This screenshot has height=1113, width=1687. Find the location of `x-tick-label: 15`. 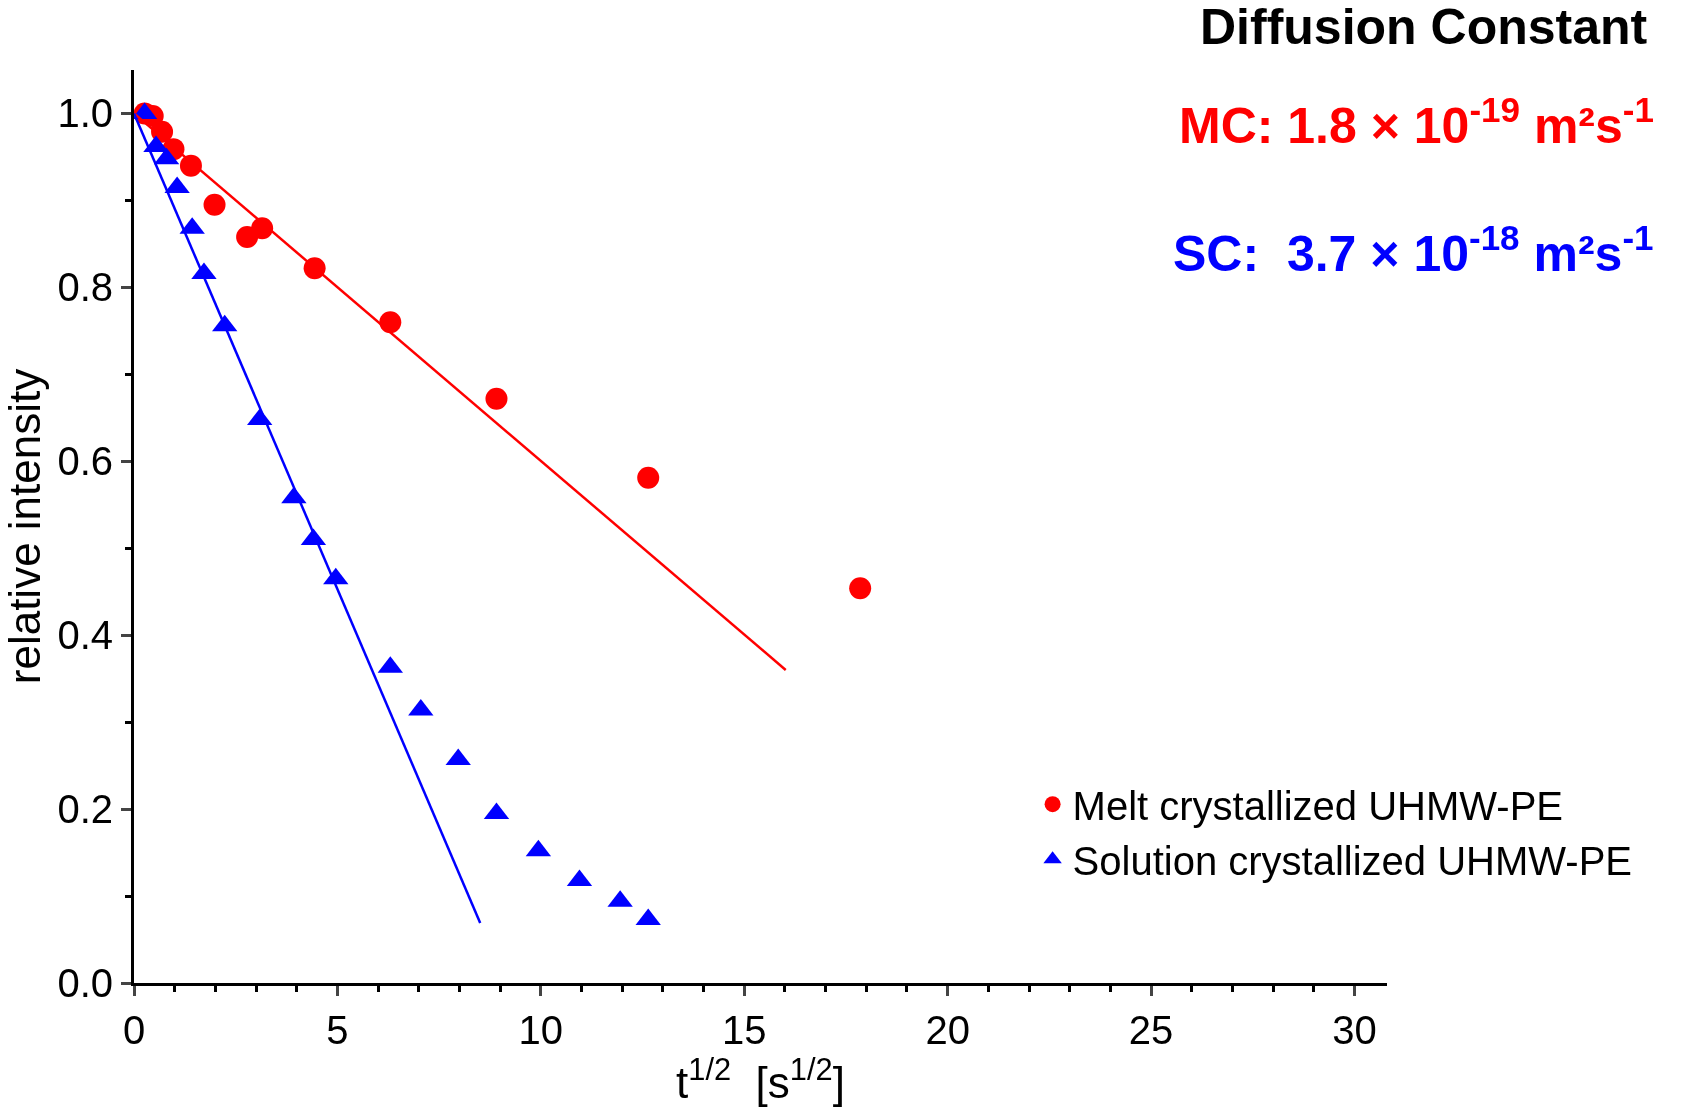

x-tick-label: 15 is located at coordinates (744, 1030).